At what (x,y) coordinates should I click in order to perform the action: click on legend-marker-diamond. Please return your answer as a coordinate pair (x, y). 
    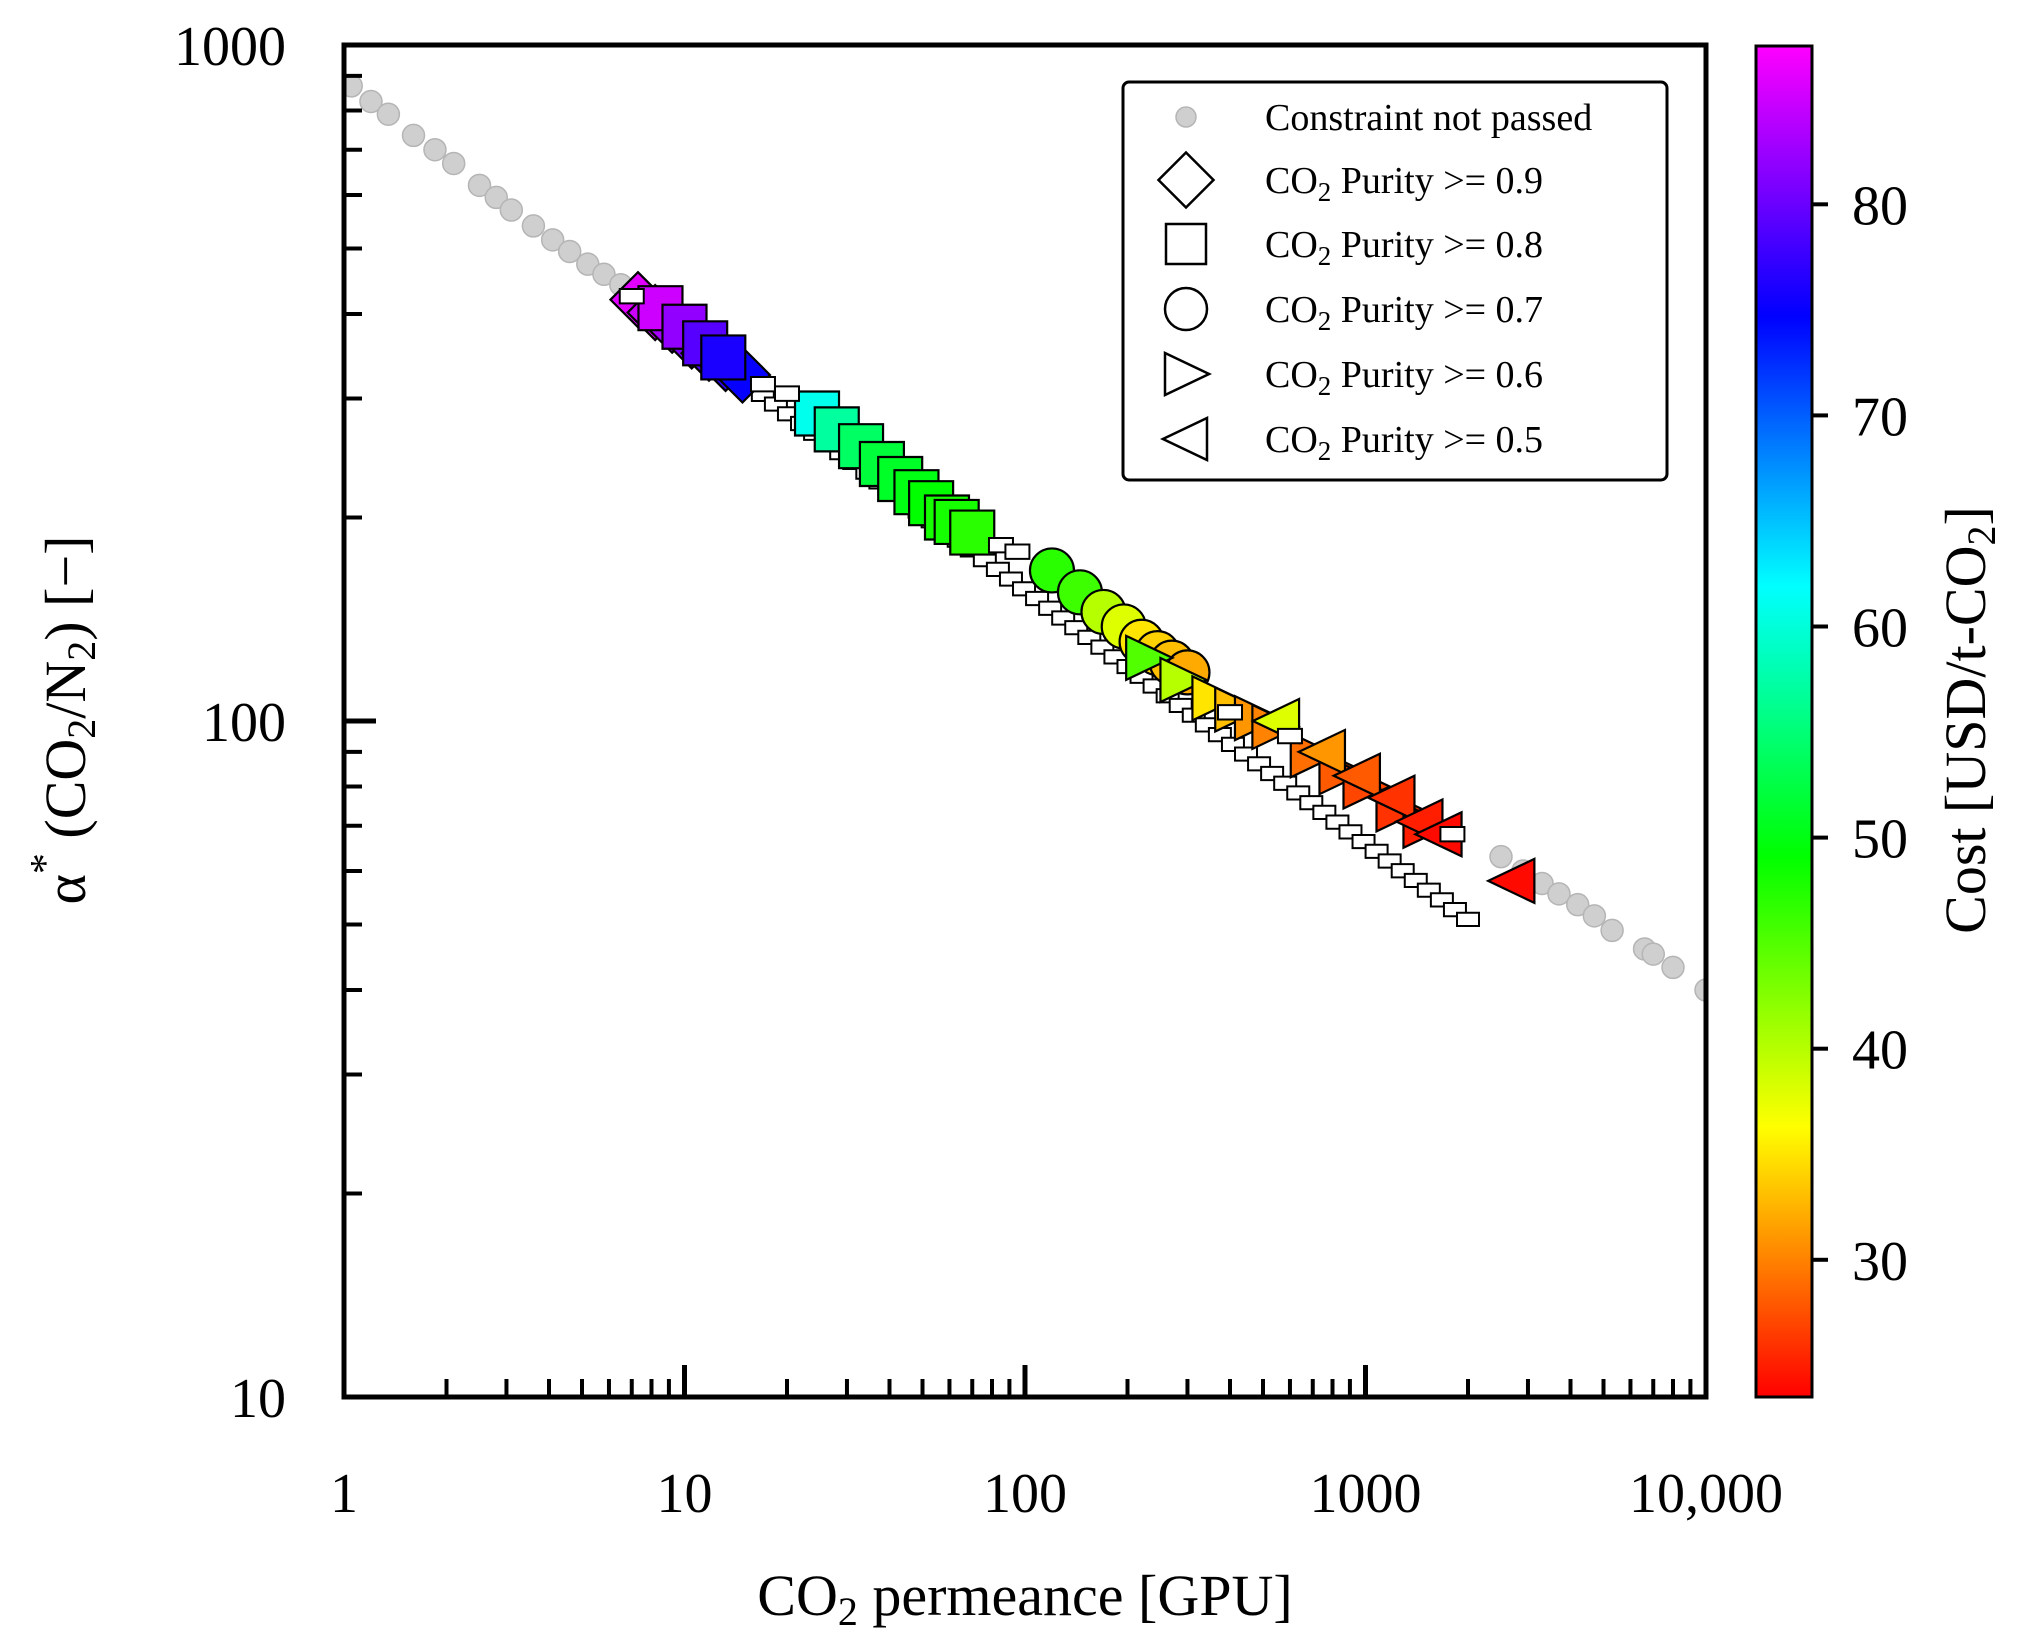
    Looking at the image, I should click on (1186, 180).